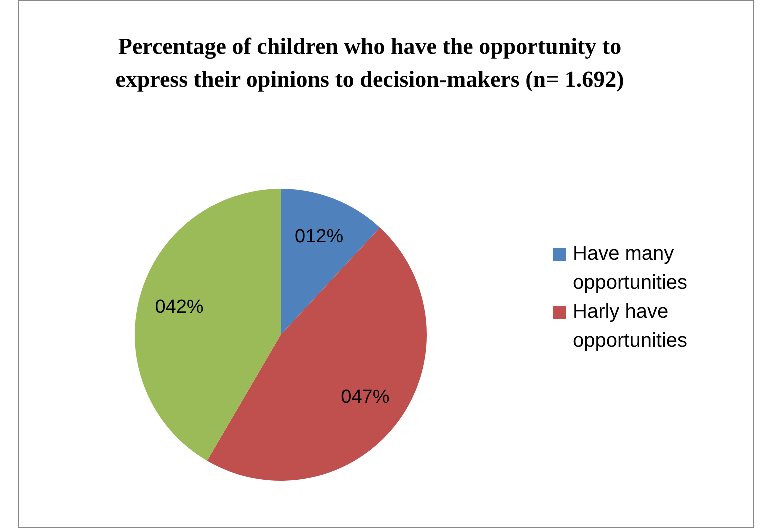 The height and width of the screenshot is (528, 764). Describe the element at coordinates (630, 327) in the screenshot. I see `legend-label: Harly have opportunities` at that location.